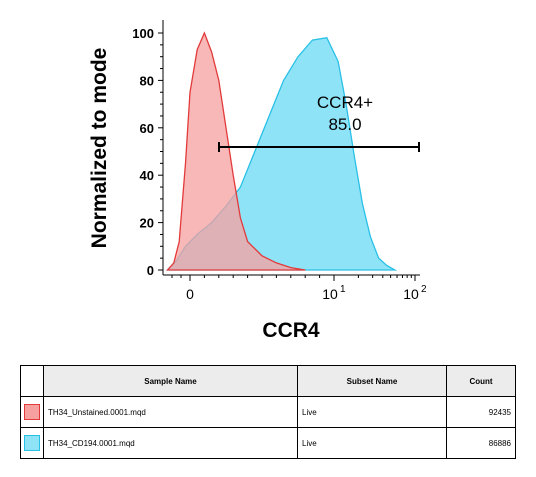 Image resolution: width=536 pixels, height=477 pixels. What do you see at coordinates (147, 128) in the screenshot?
I see `y-tick-label: 60` at bounding box center [147, 128].